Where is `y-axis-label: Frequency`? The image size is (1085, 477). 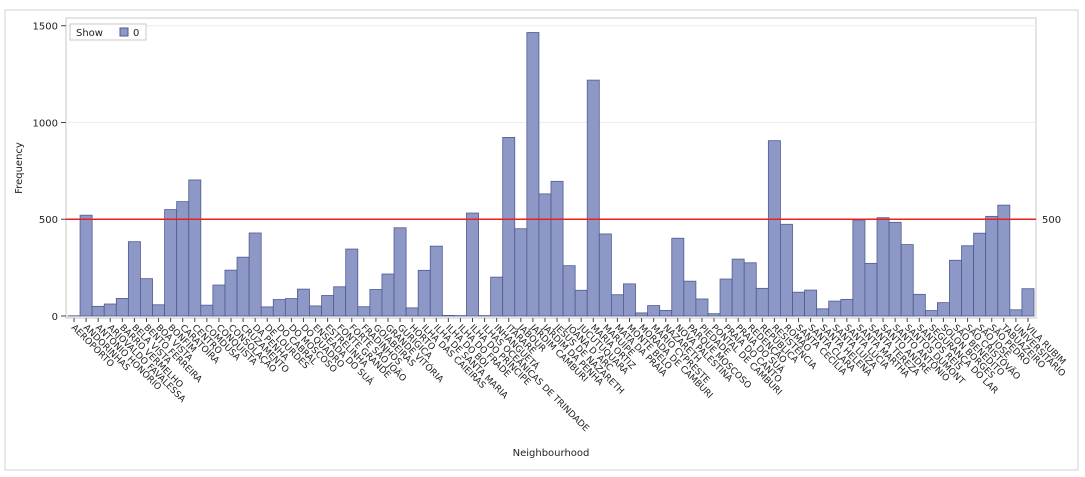 y-axis-label: Frequency is located at coordinates (19, 168).